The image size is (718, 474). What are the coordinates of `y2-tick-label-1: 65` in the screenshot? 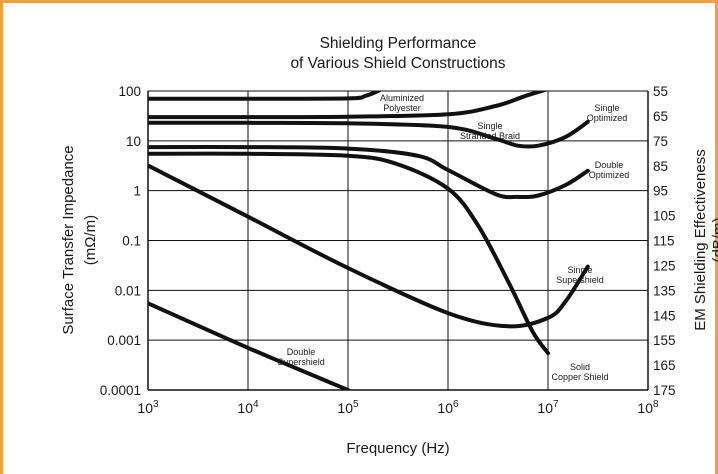 It's located at (660, 116).